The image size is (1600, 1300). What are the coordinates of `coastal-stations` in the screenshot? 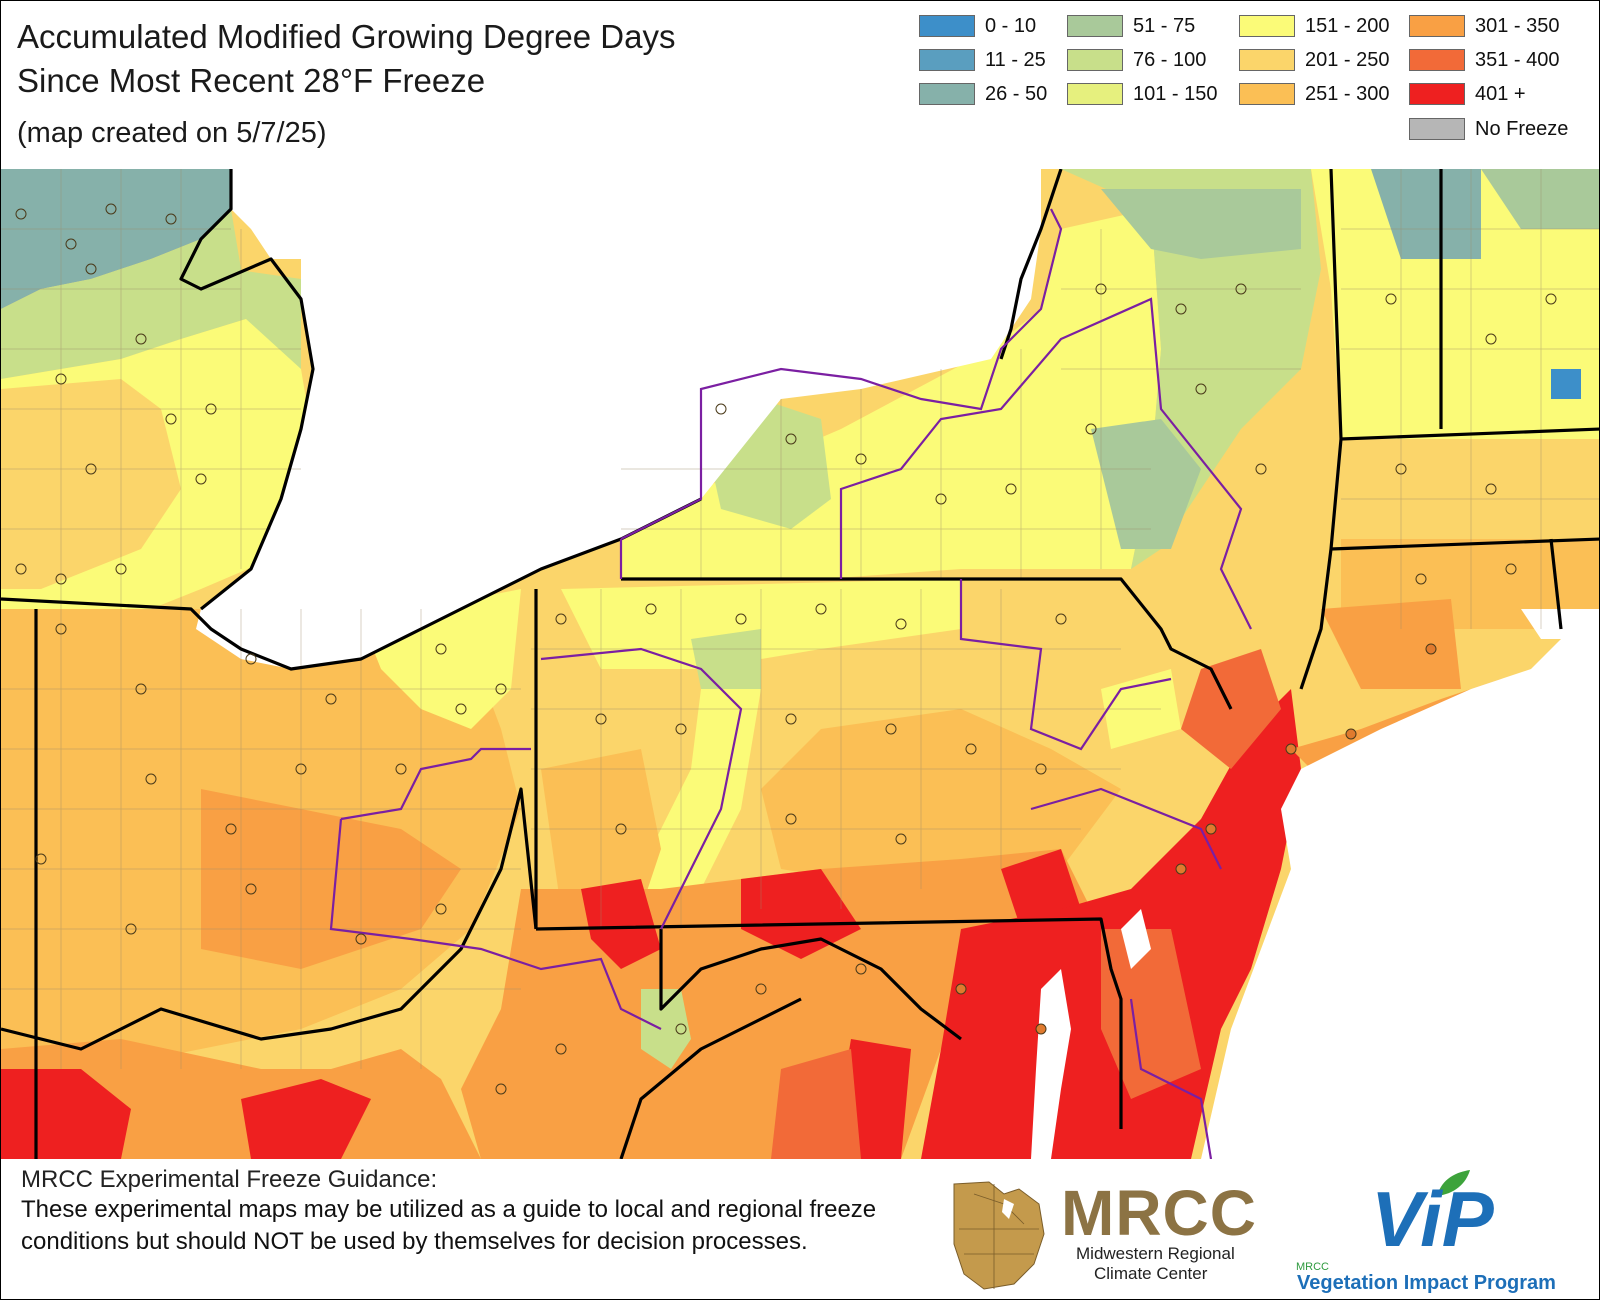 It's located at (1196, 839).